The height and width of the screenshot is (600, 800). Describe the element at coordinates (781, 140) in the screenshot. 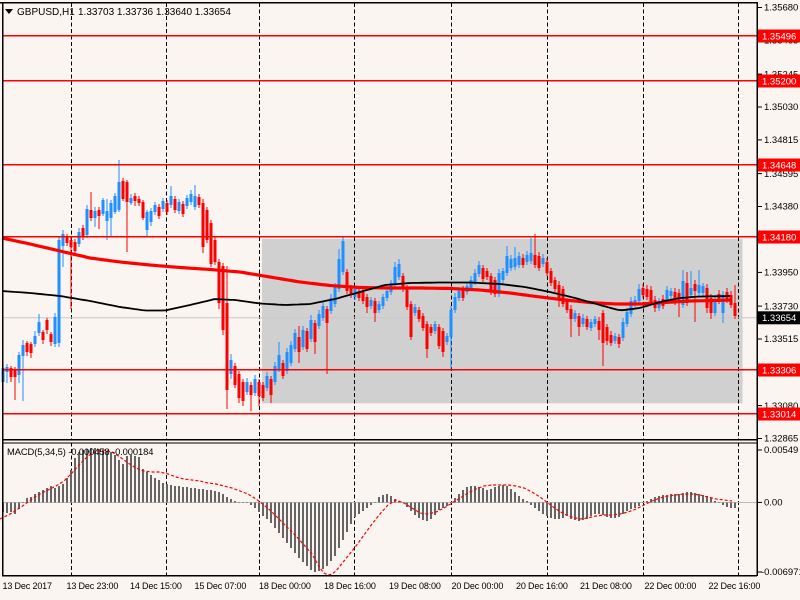

I see `svg-text: 1.34815` at that location.